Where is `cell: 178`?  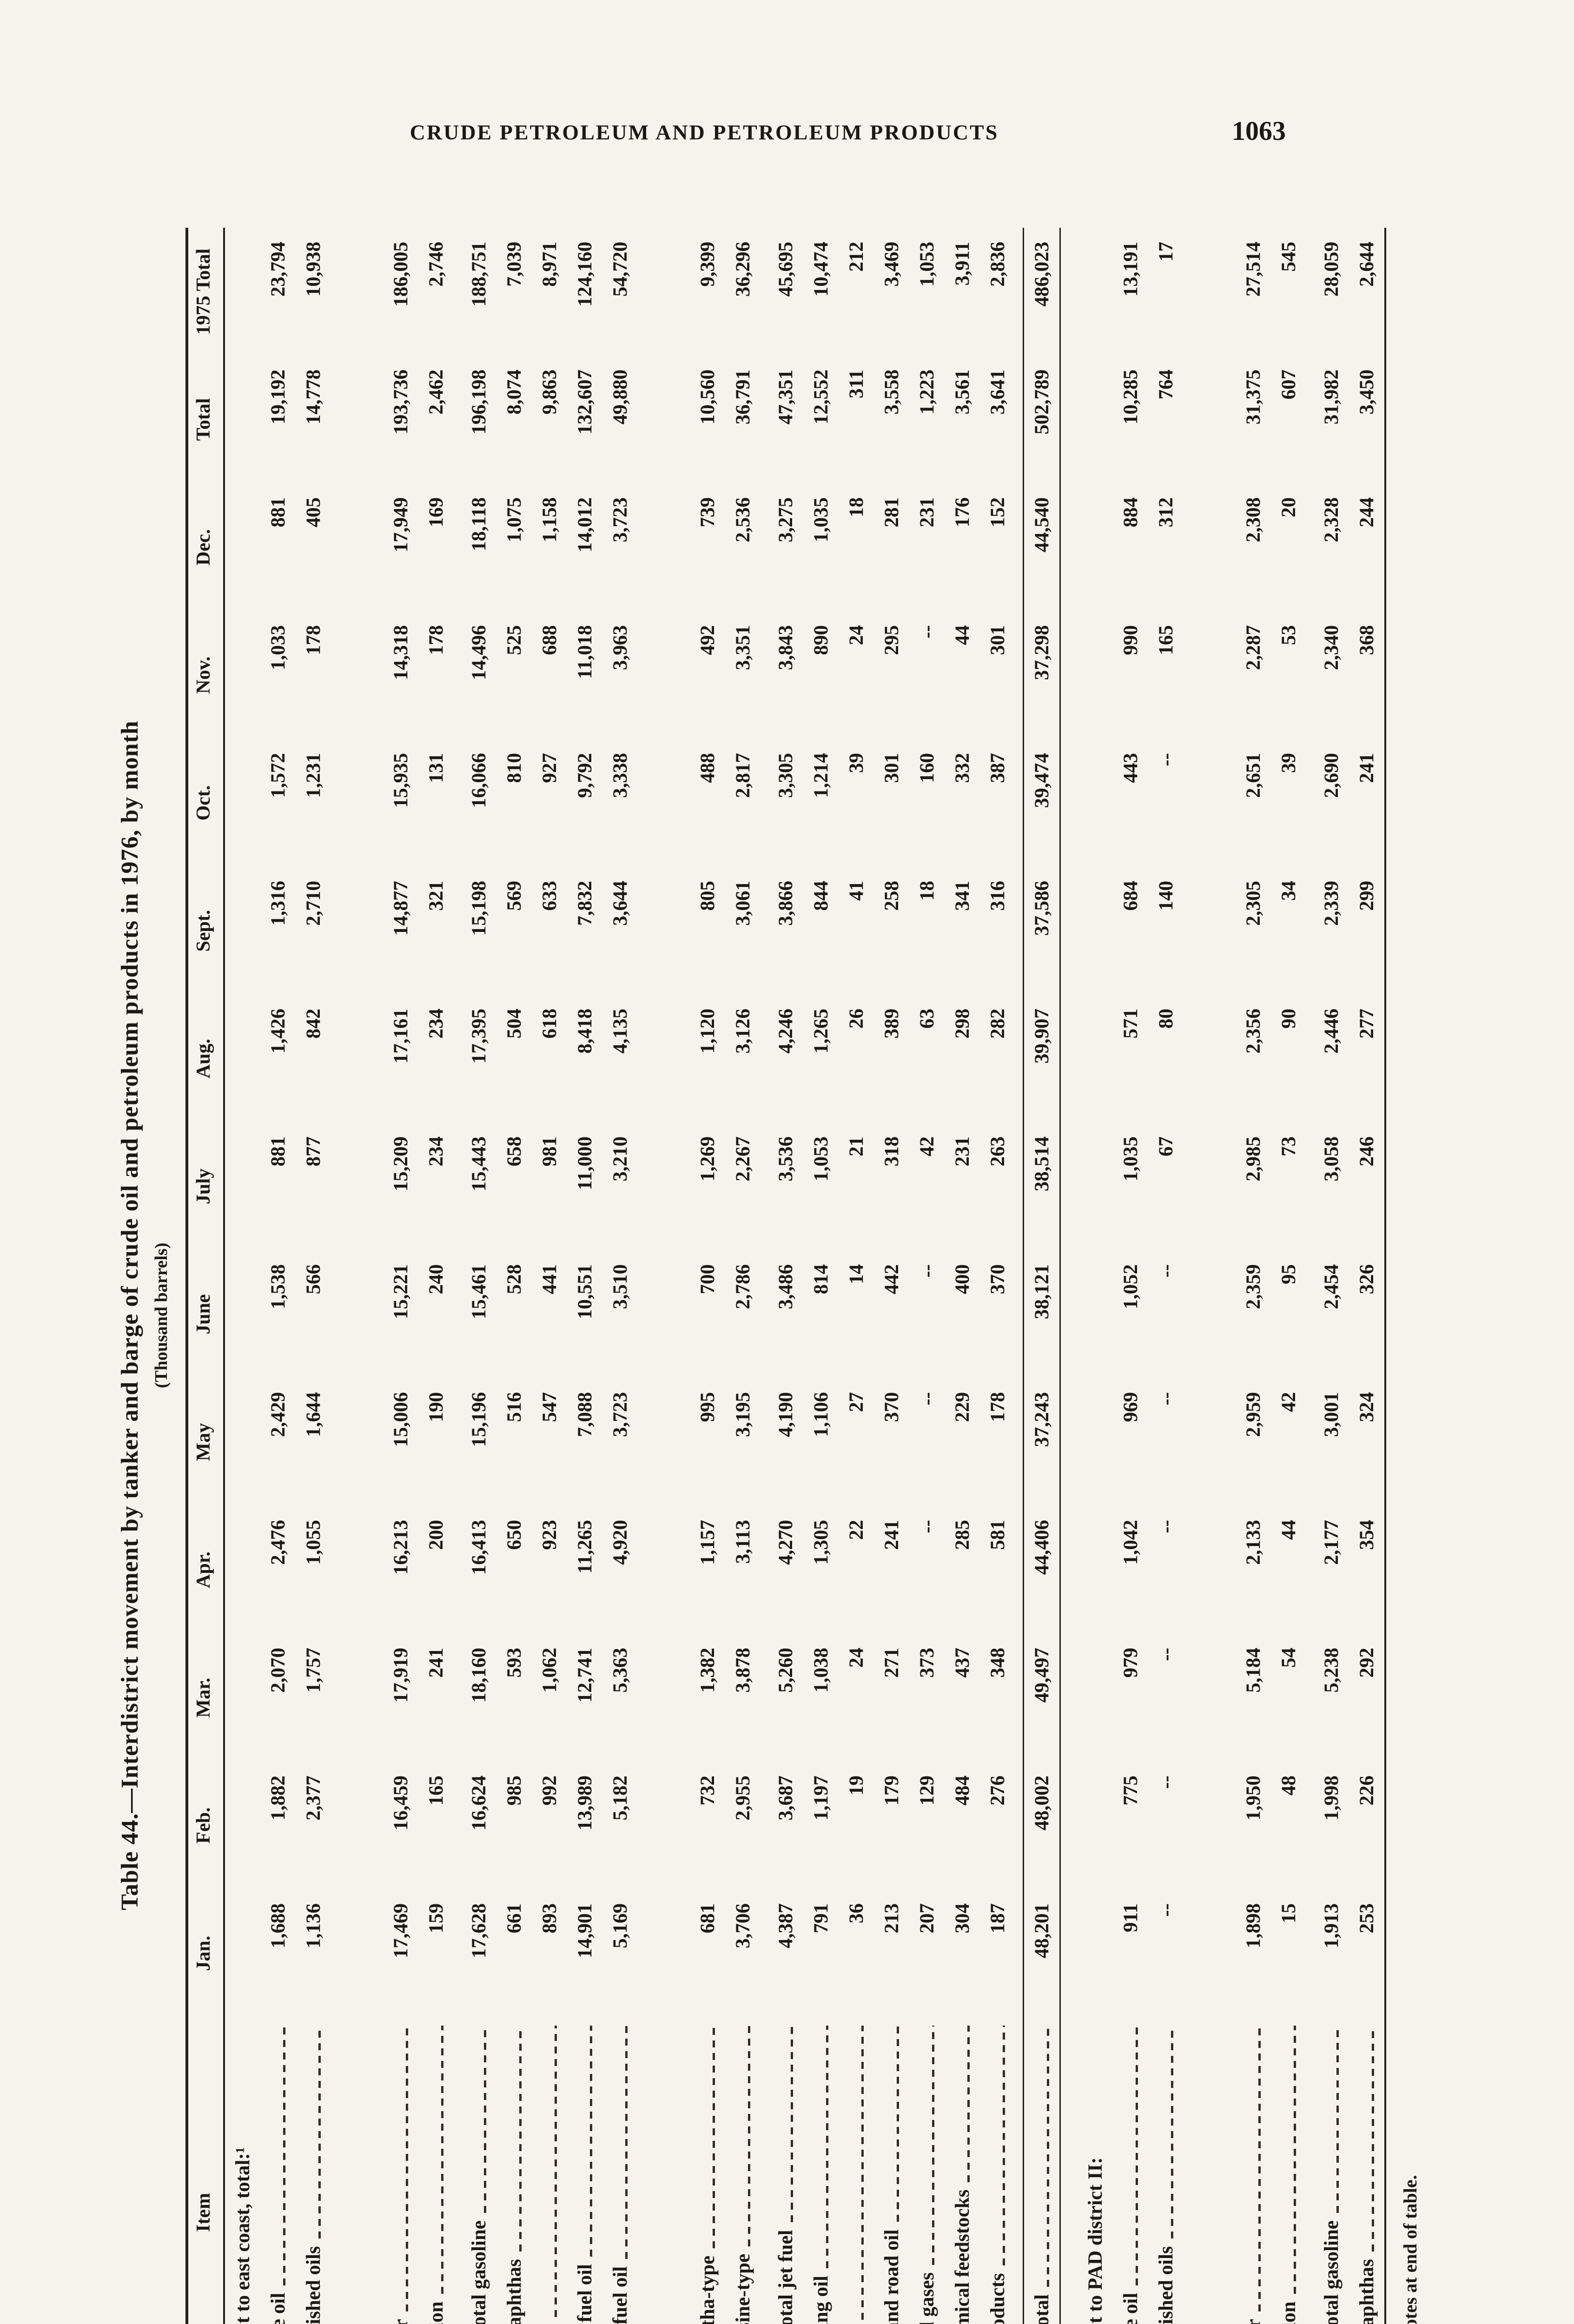 cell: 178 is located at coordinates (436, 640).